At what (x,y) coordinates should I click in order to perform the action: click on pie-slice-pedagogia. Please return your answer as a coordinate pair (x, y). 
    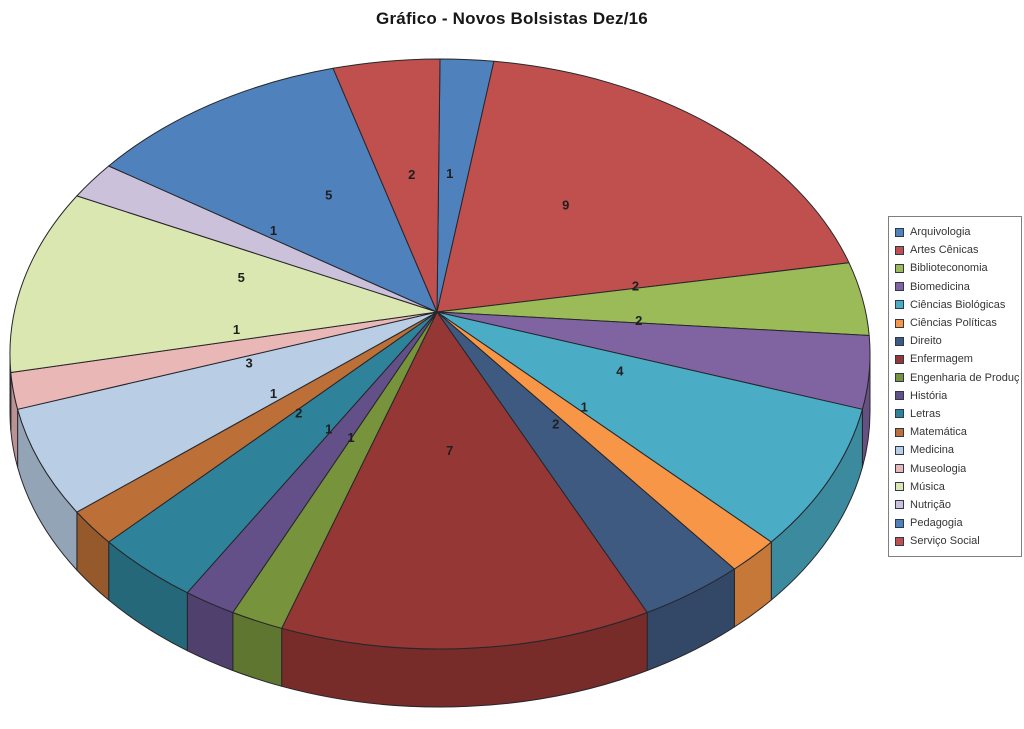
    Looking at the image, I should click on (273, 190).